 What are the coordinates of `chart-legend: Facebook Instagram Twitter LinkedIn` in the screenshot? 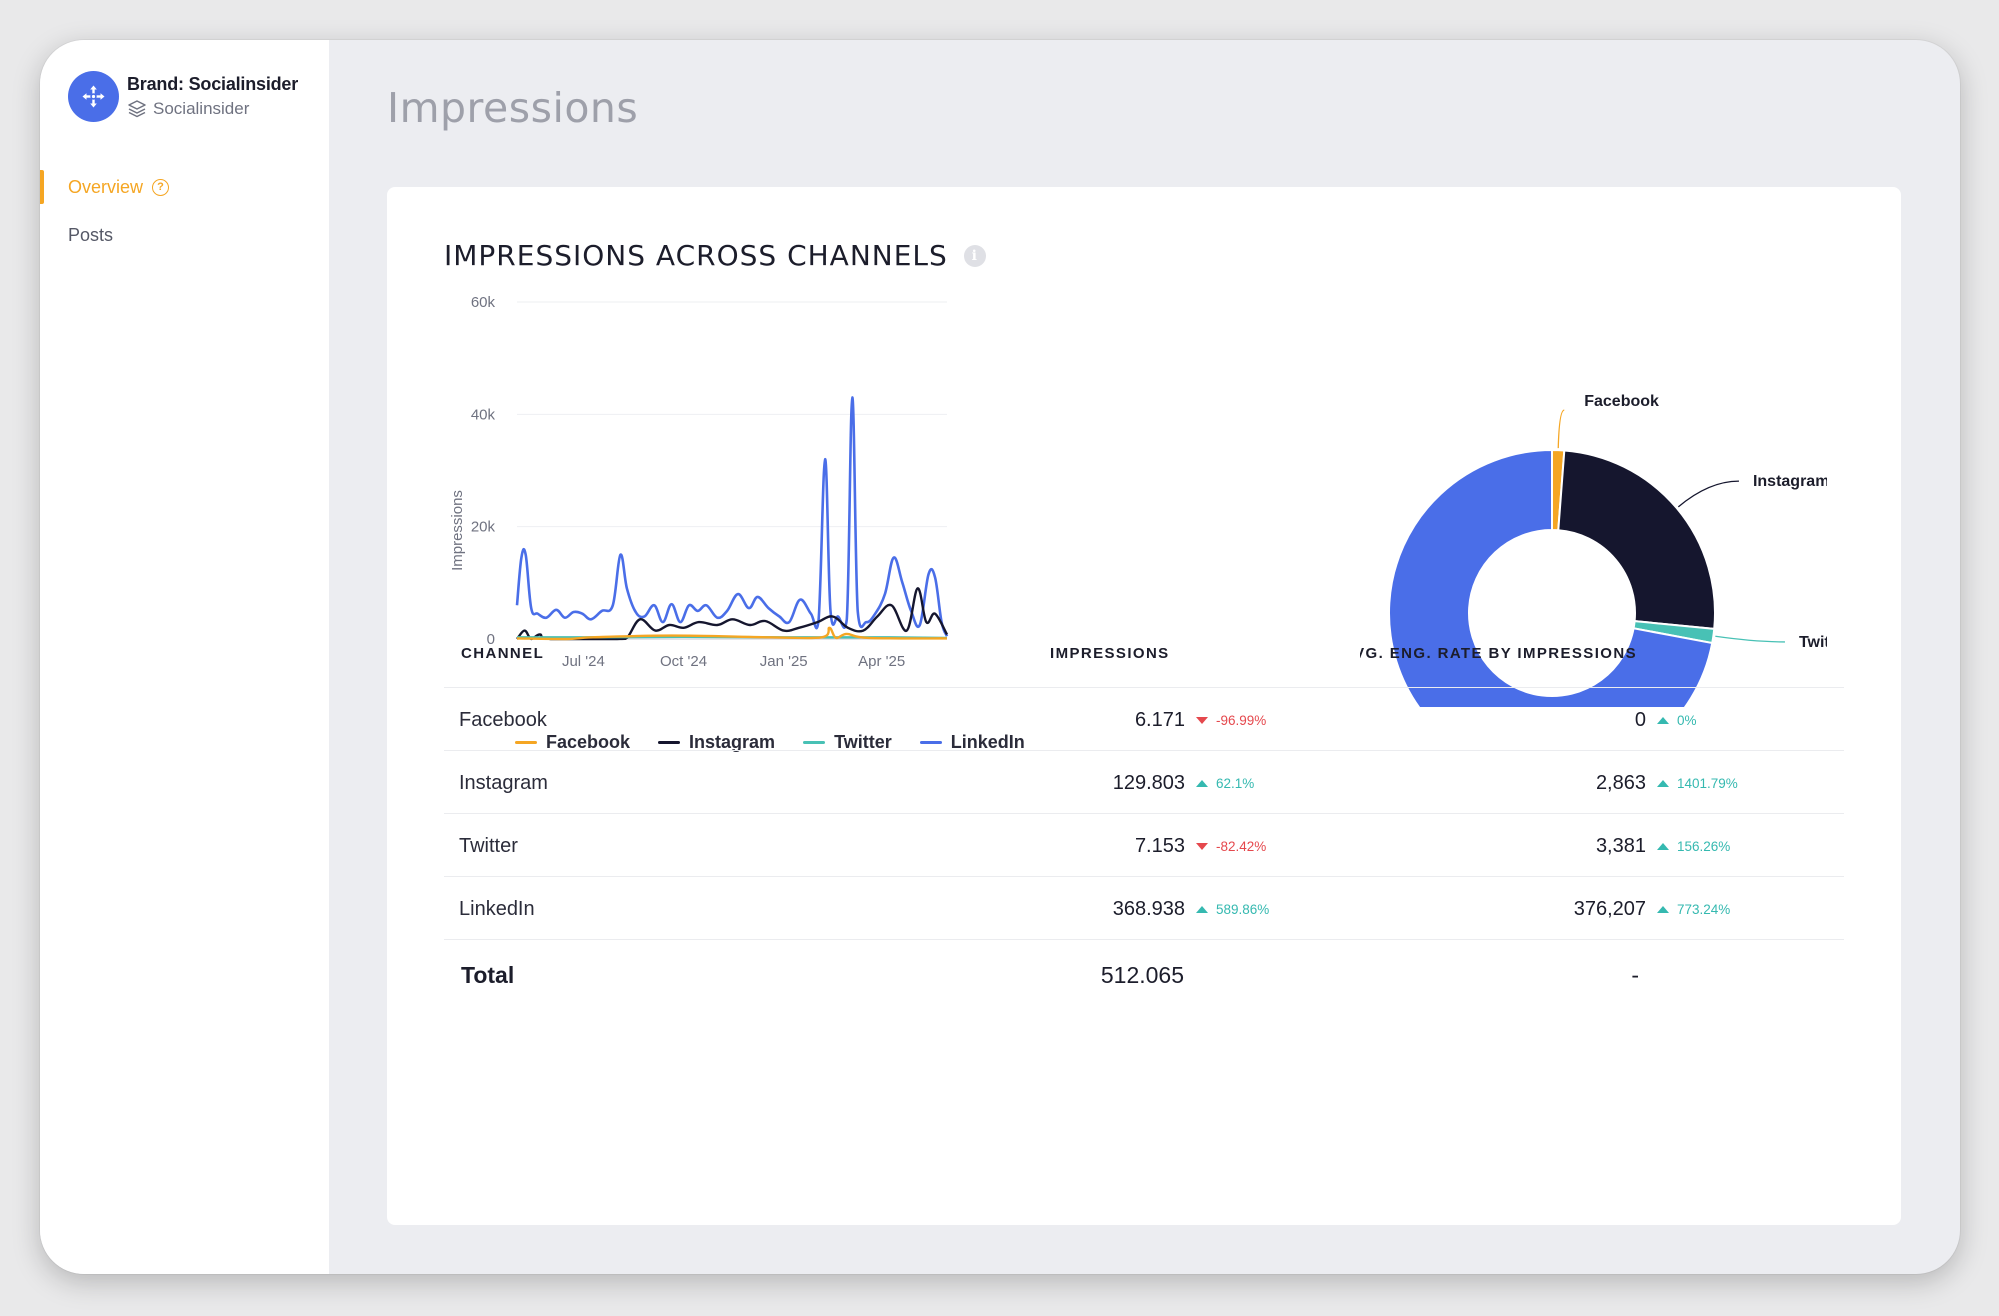 It's located at (784, 742).